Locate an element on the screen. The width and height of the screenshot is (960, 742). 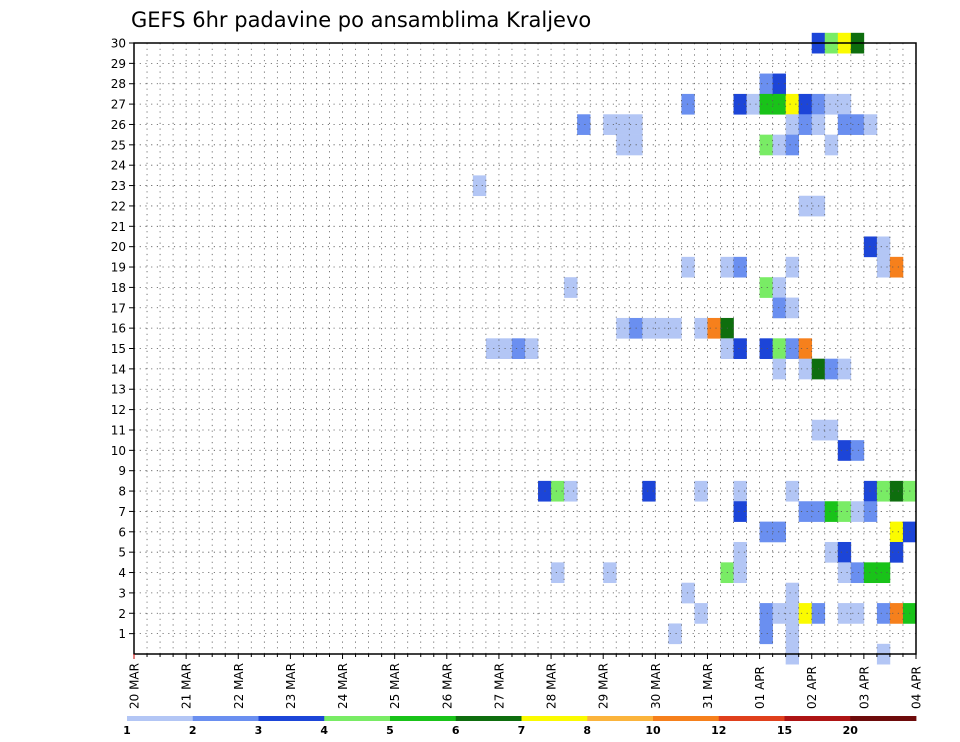
colorbar-label: 4 is located at coordinates (324, 730).